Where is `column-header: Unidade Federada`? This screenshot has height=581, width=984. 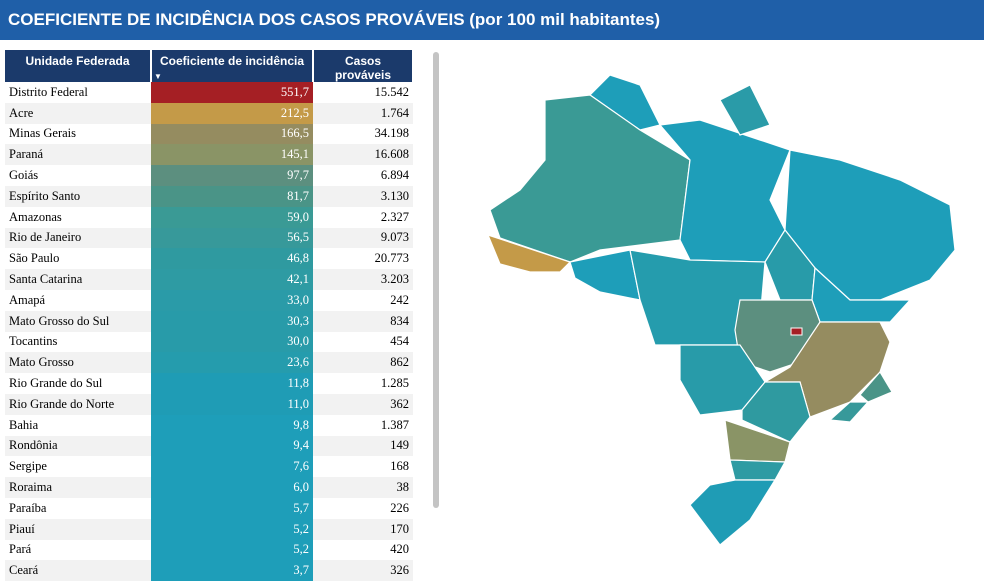
column-header: Unidade Federada is located at coordinates (78, 66).